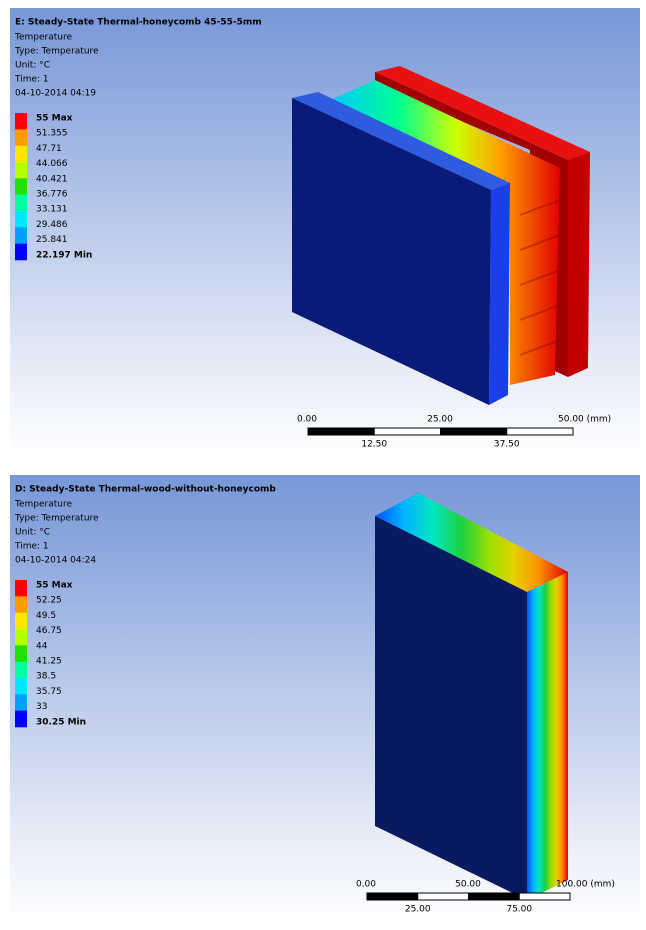 This screenshot has height=930, width=646. Describe the element at coordinates (61, 722) in the screenshot. I see `legend-label: 30.25 Min` at that location.